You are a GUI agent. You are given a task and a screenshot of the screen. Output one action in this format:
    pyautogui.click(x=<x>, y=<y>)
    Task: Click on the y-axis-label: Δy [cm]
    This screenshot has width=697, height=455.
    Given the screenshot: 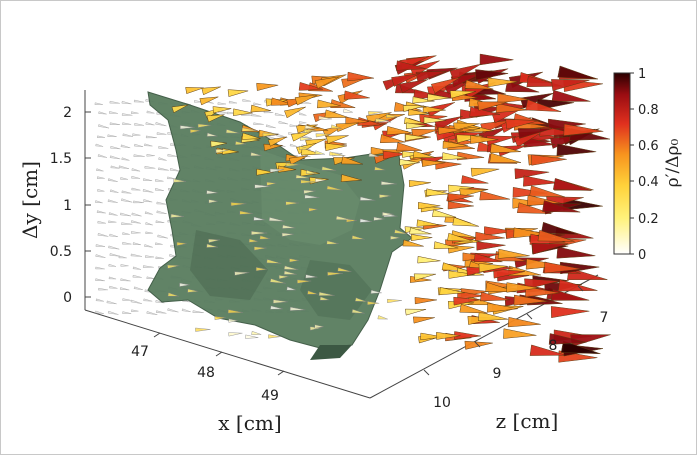 What is the action you would take?
    pyautogui.click(x=30, y=200)
    